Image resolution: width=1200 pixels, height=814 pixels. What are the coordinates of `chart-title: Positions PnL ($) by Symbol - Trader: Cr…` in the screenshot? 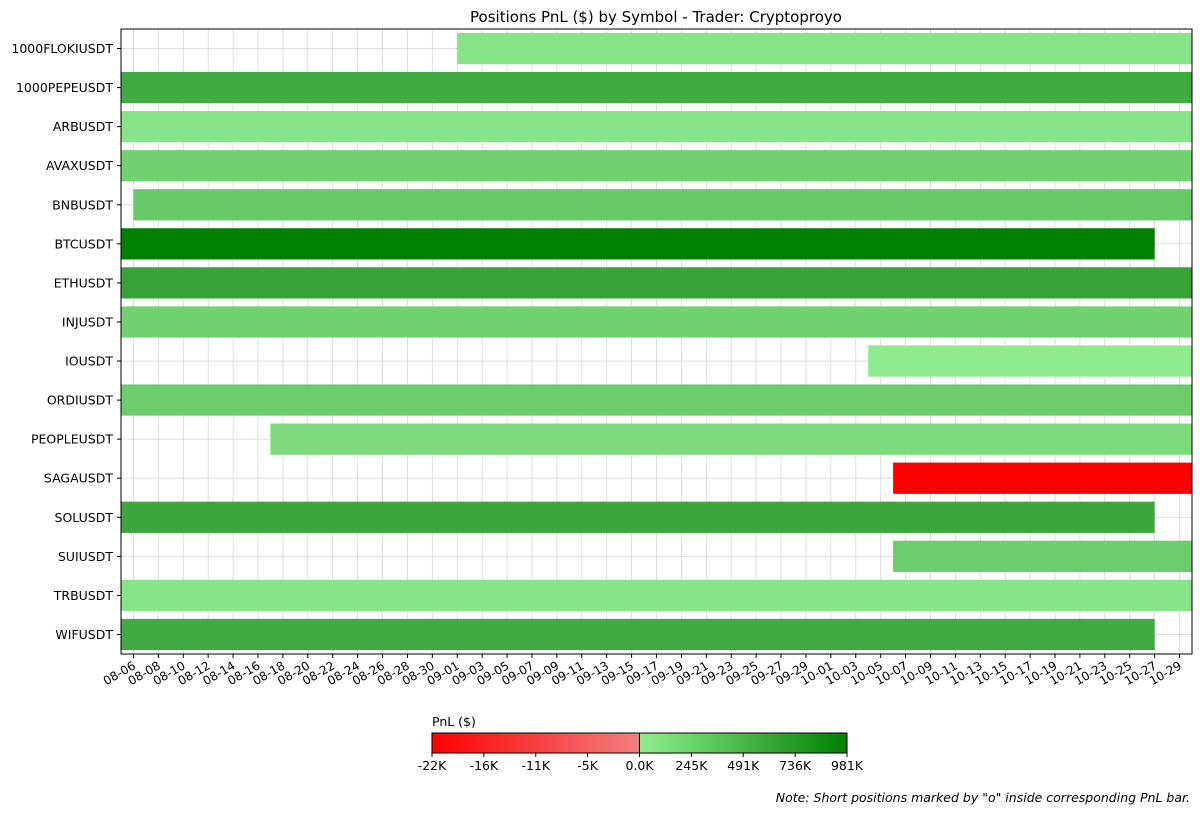 It's located at (656, 17).